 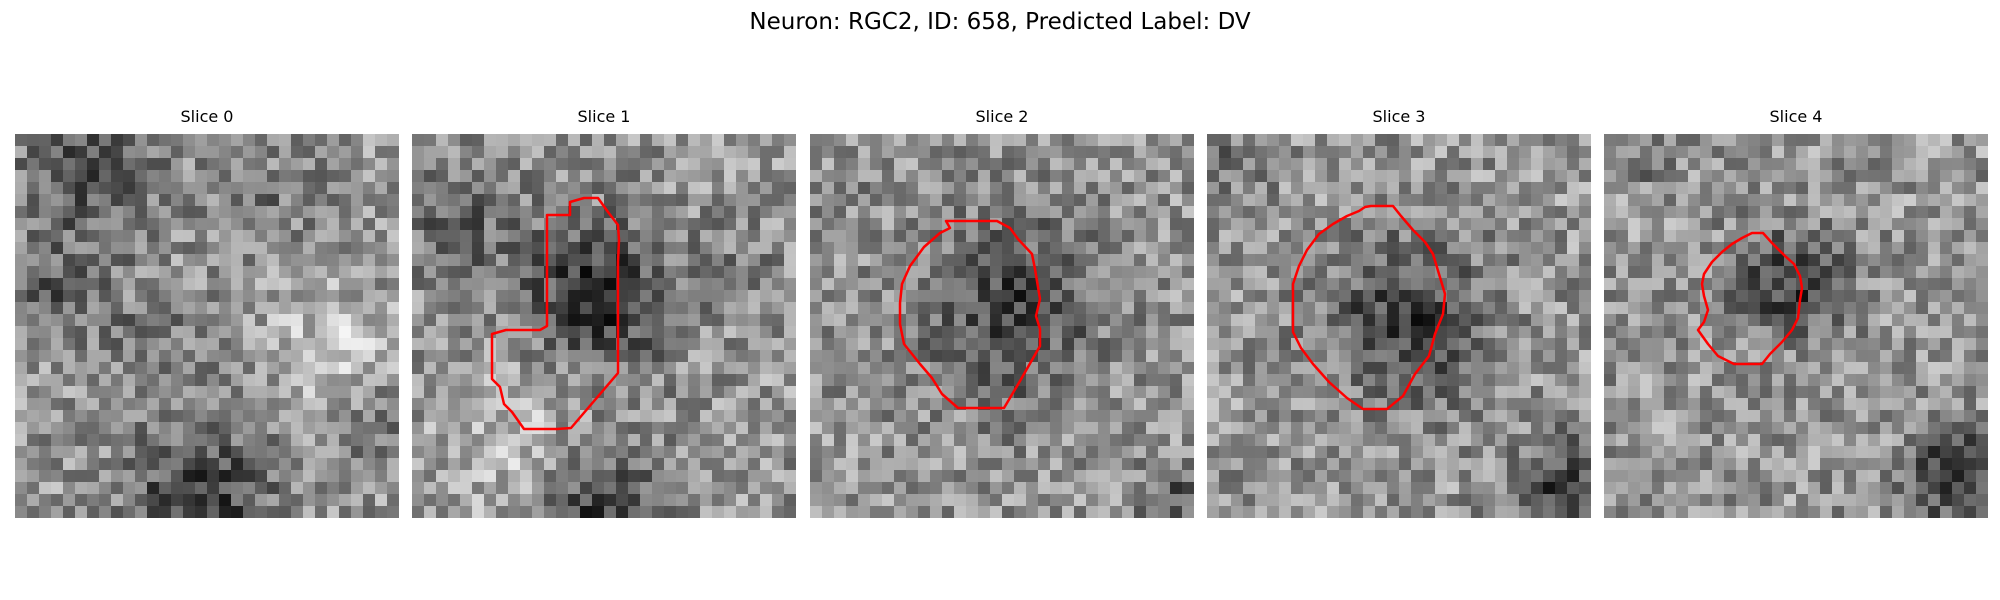 I want to click on slice-title: Slice 0, so click(x=207, y=116).